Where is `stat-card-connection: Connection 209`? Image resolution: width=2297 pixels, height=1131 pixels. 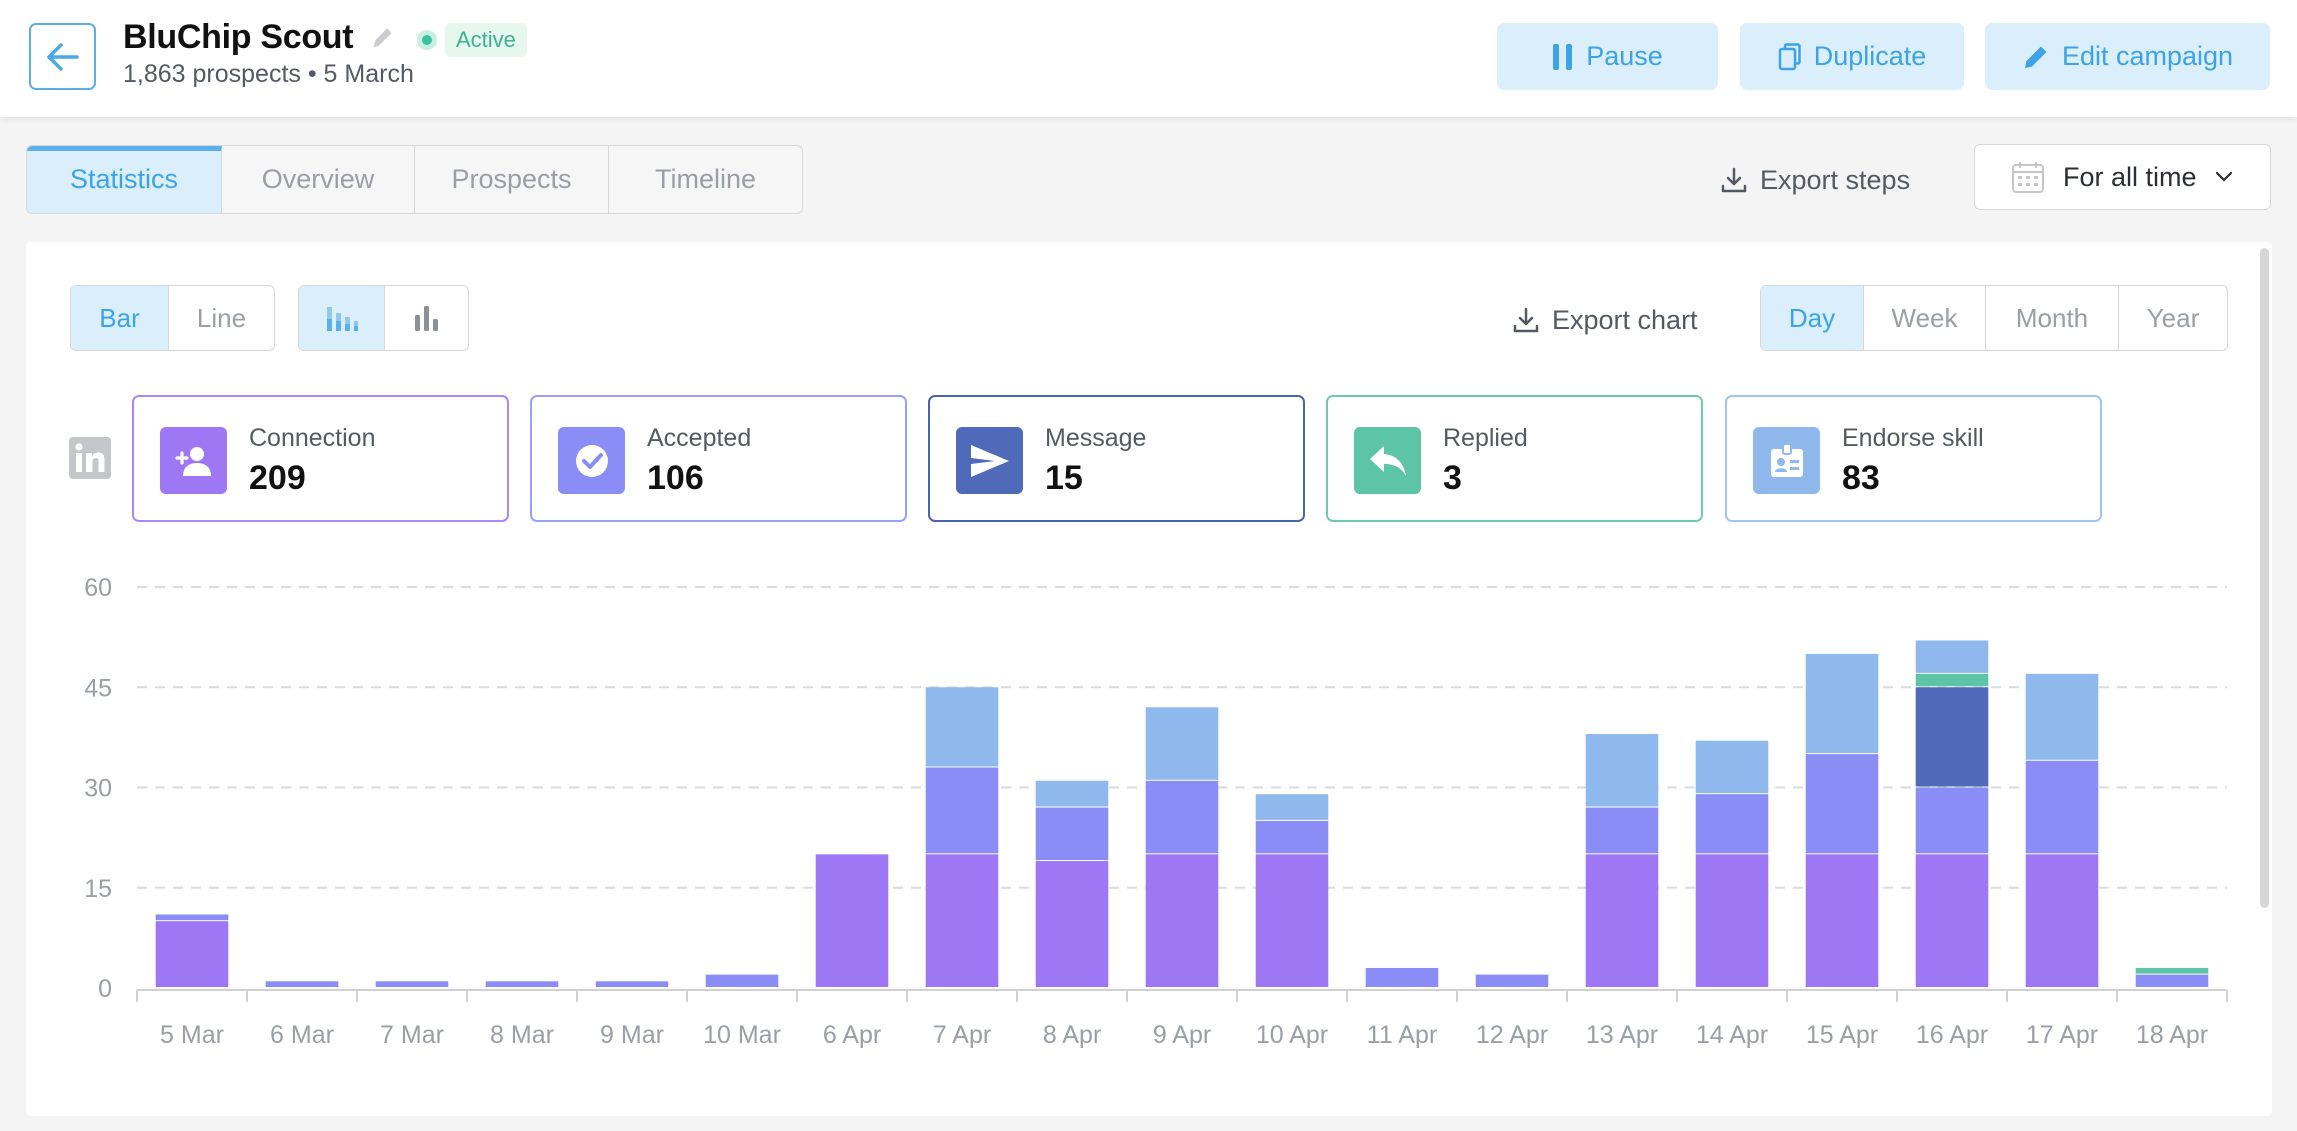
stat-card-connection: Connection 209 is located at coordinates (320, 458).